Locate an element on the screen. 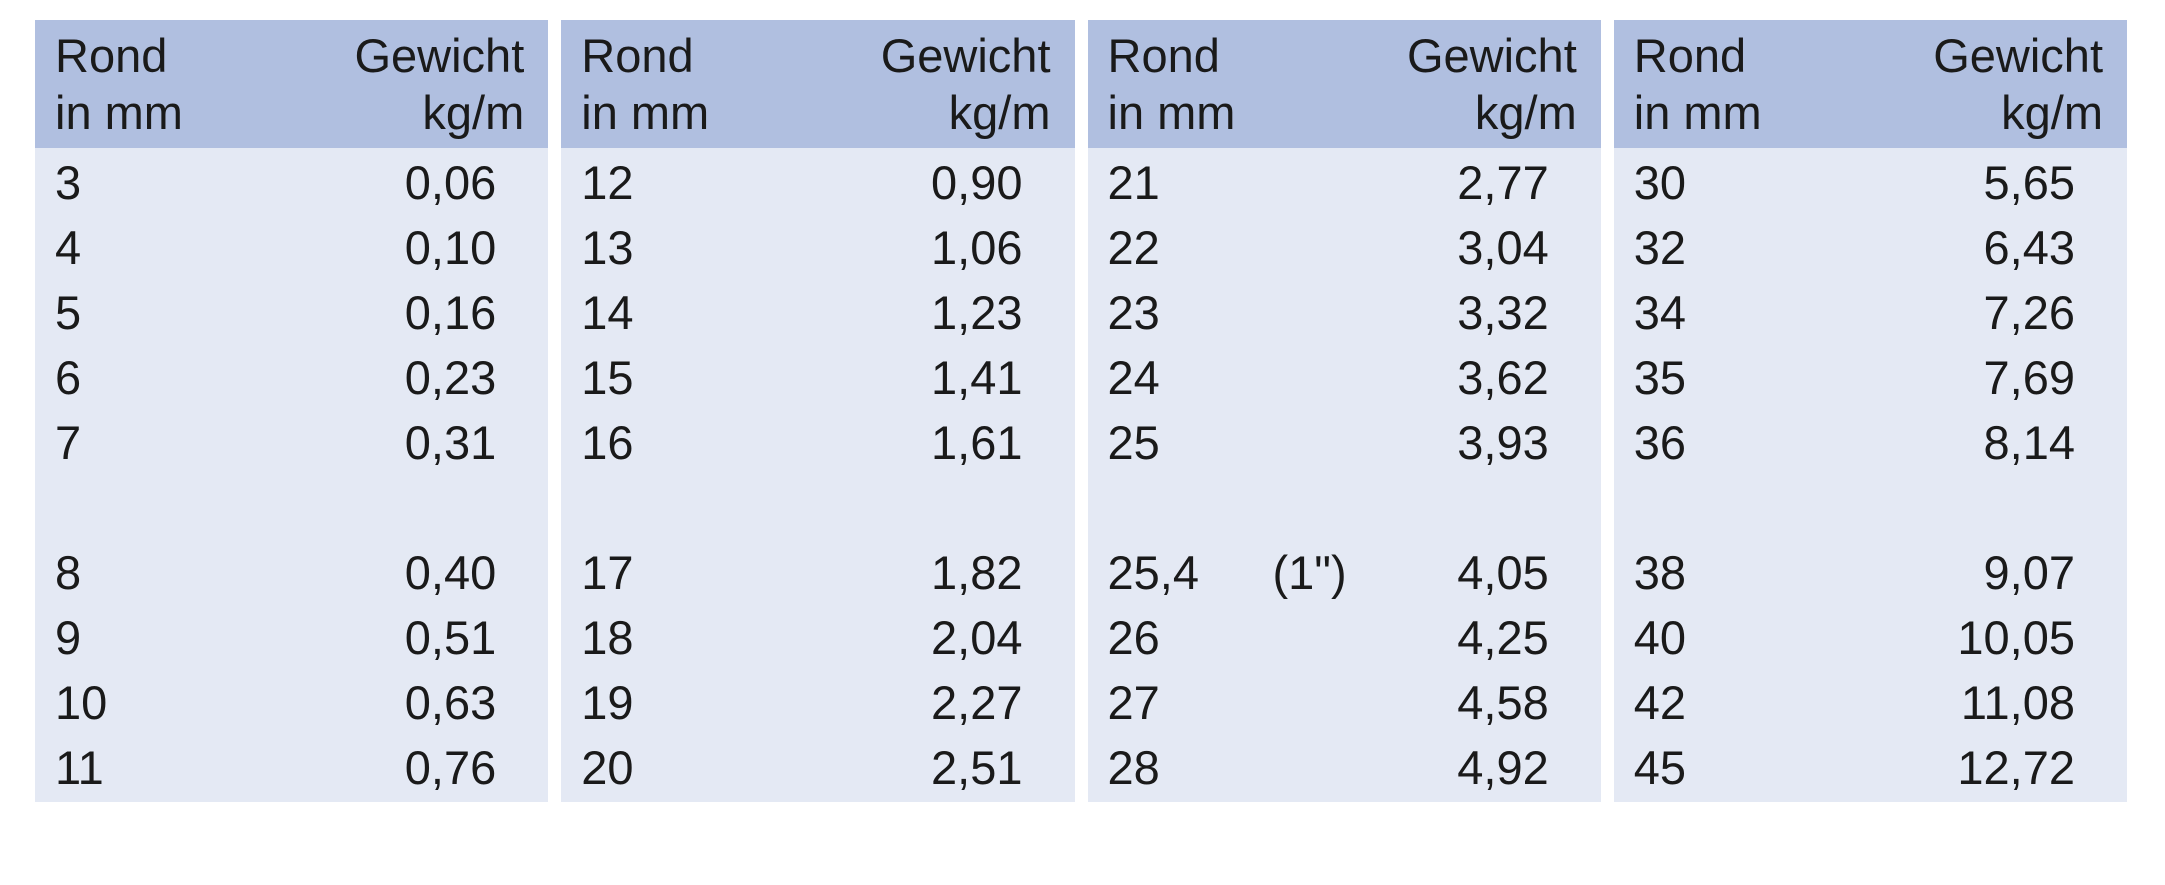 Image resolution: width=2165 pixels, height=885 pixels. gewicht-value: 4,58 is located at coordinates (1503, 702).